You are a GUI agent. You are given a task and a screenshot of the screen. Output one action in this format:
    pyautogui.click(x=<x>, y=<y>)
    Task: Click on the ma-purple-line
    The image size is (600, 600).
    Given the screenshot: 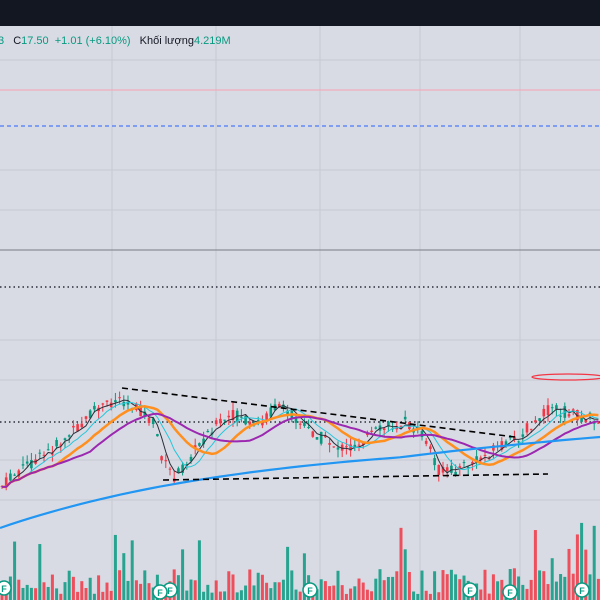 What is the action you would take?
    pyautogui.click(x=300, y=450)
    